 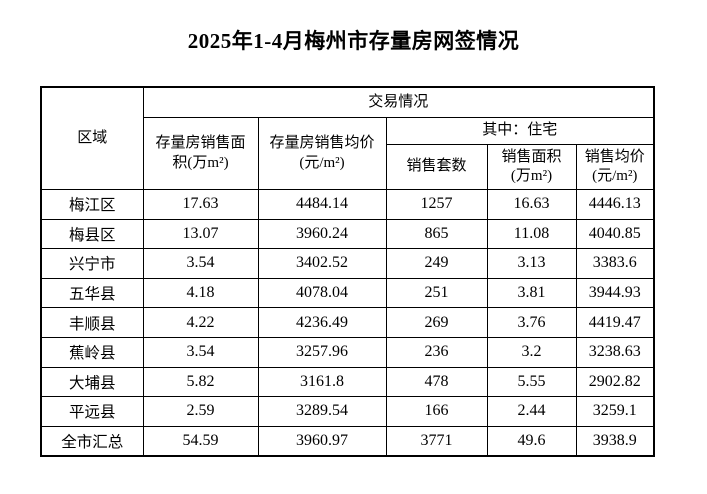 What do you see at coordinates (615, 263) in the screenshot?
I see `cell-res-price: 3383.6` at bounding box center [615, 263].